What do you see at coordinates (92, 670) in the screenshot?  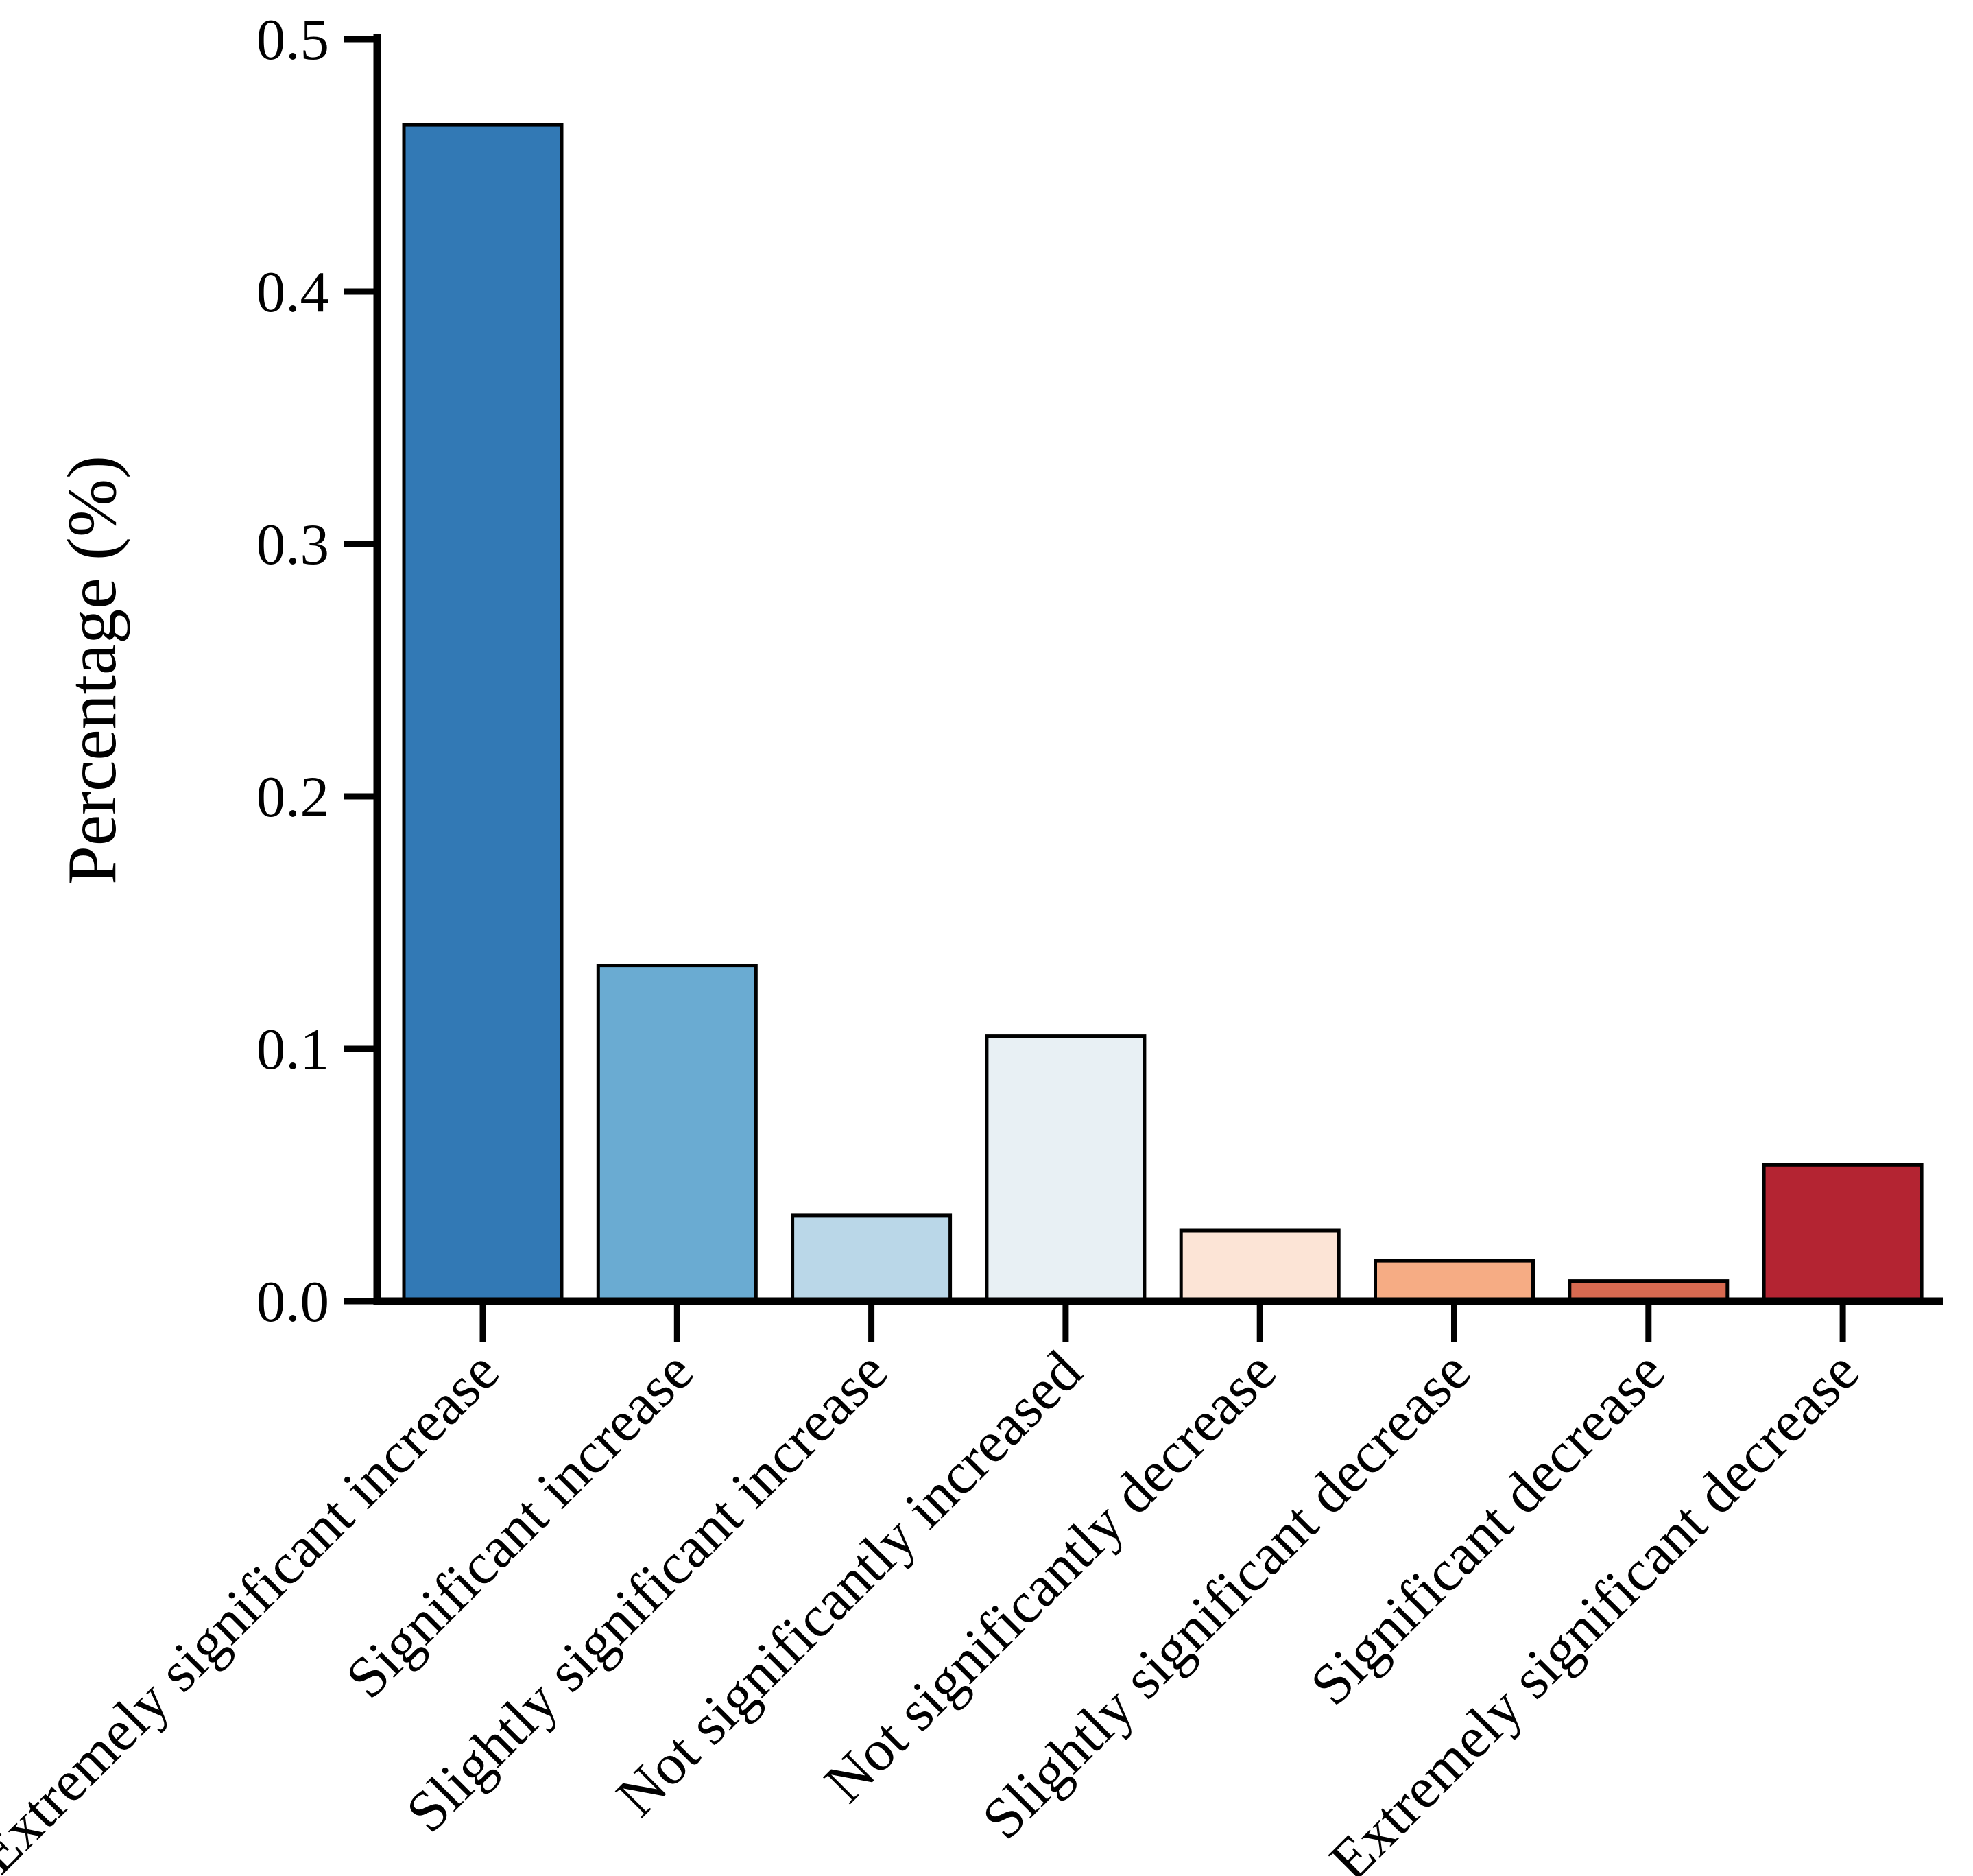 I see `y-axis-title: Percentage (%)` at bounding box center [92, 670].